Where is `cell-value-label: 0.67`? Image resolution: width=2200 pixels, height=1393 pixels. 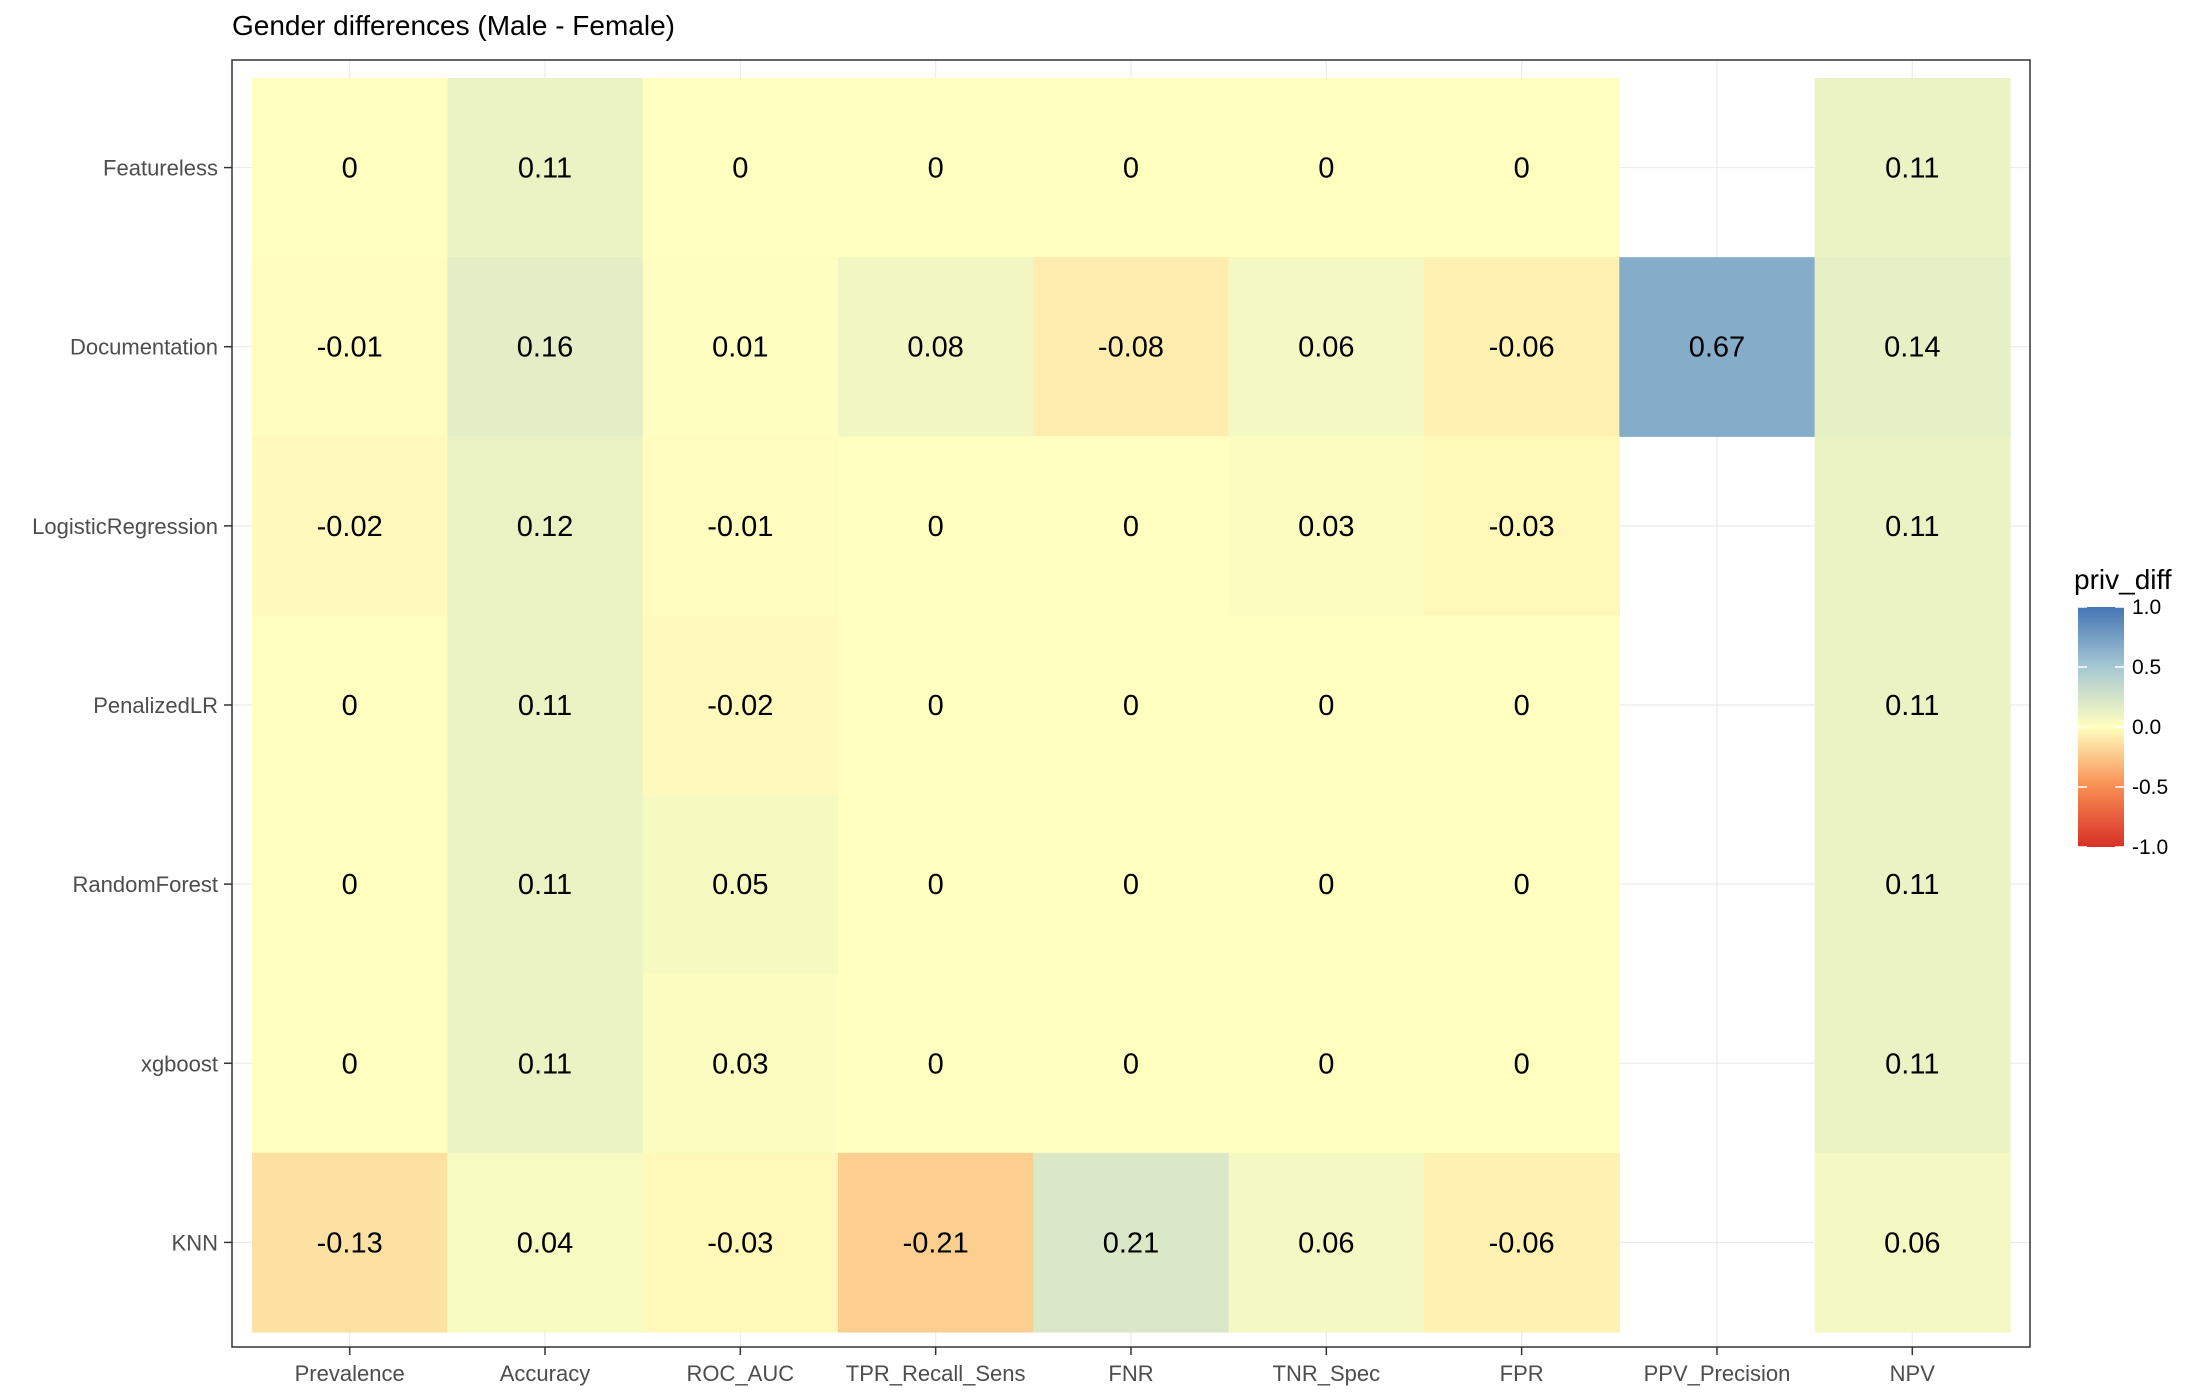
cell-value-label: 0.67 is located at coordinates (1717, 348).